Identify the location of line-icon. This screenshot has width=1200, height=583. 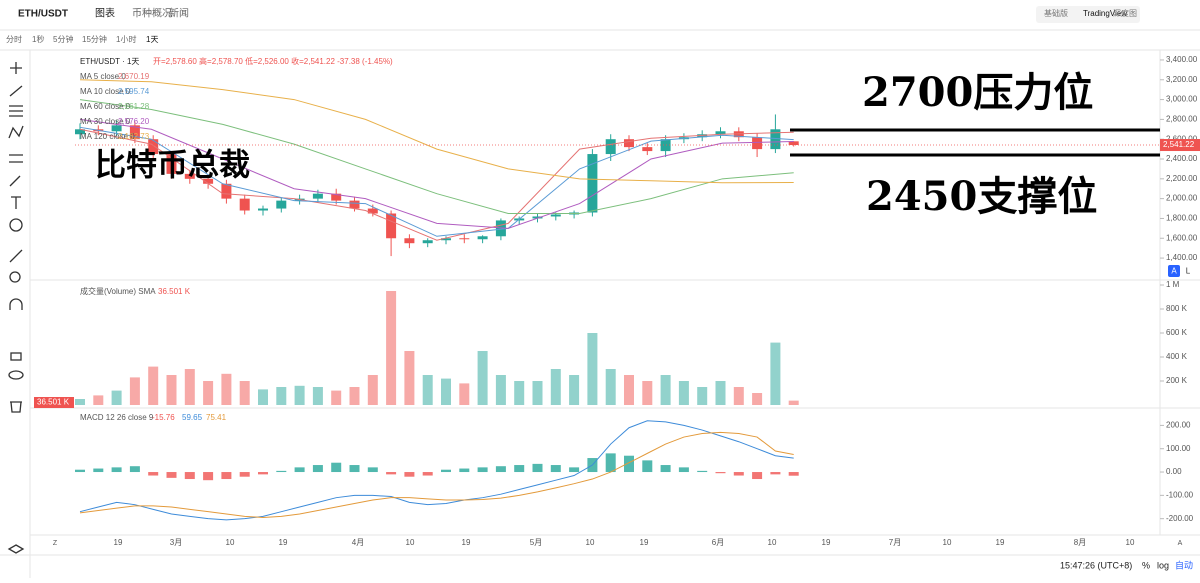
(16, 91).